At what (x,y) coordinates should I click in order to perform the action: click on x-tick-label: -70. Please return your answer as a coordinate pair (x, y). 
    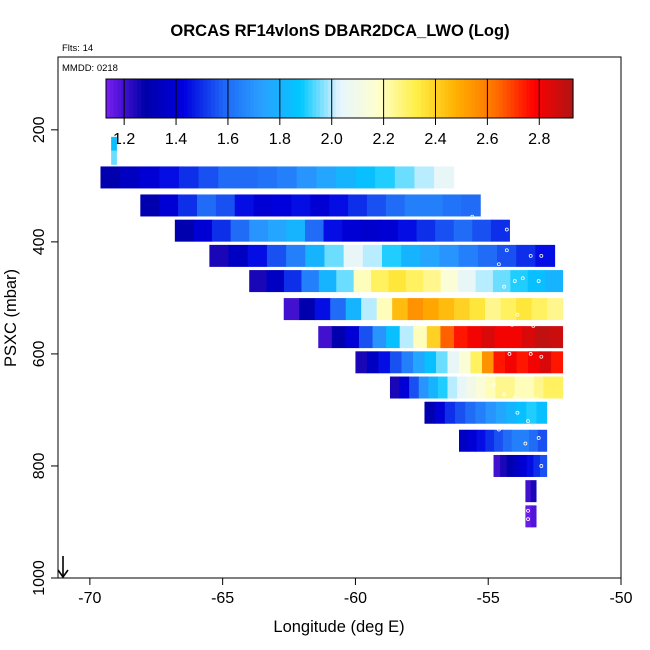
    Looking at the image, I should click on (89, 598).